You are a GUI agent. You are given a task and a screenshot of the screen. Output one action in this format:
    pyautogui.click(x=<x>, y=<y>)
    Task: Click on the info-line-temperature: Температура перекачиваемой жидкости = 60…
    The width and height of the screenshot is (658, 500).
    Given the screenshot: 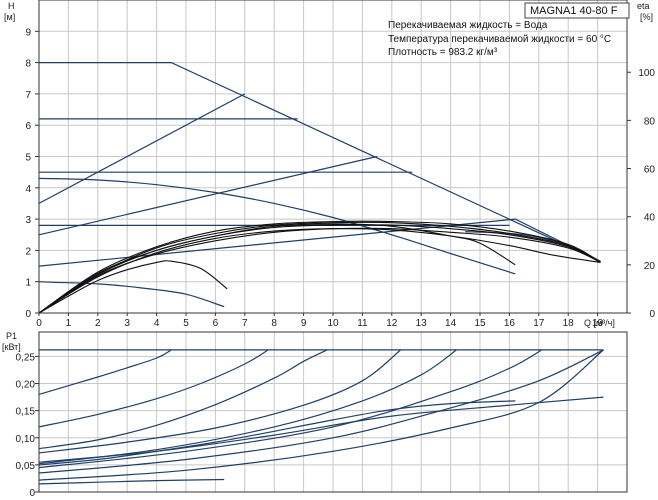 What is the action you would take?
    pyautogui.click(x=499, y=39)
    